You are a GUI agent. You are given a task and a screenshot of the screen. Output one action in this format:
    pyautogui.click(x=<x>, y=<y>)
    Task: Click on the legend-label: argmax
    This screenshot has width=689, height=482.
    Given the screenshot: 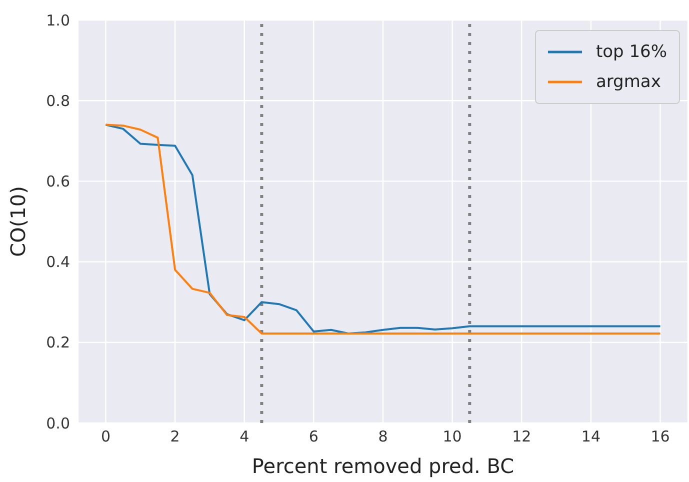 What is the action you would take?
    pyautogui.click(x=628, y=82)
    